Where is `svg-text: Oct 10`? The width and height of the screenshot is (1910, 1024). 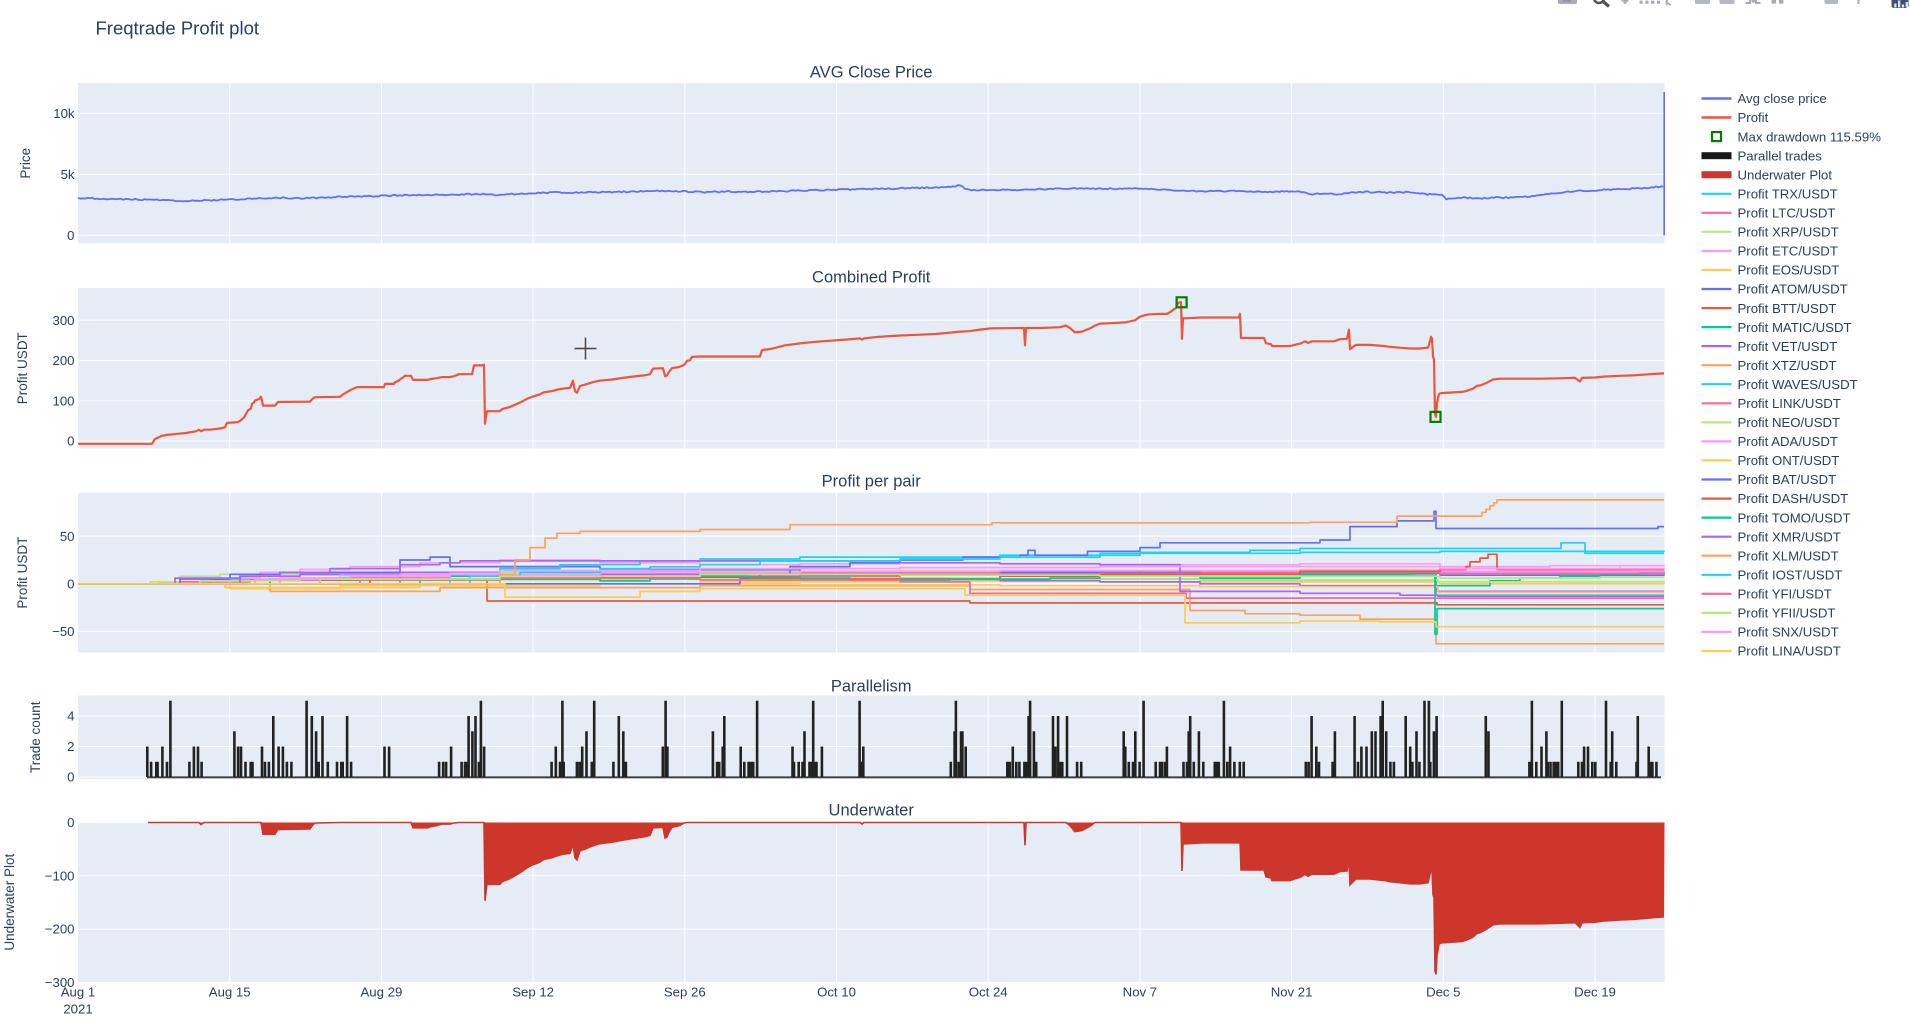 svg-text: Oct 10 is located at coordinates (836, 991).